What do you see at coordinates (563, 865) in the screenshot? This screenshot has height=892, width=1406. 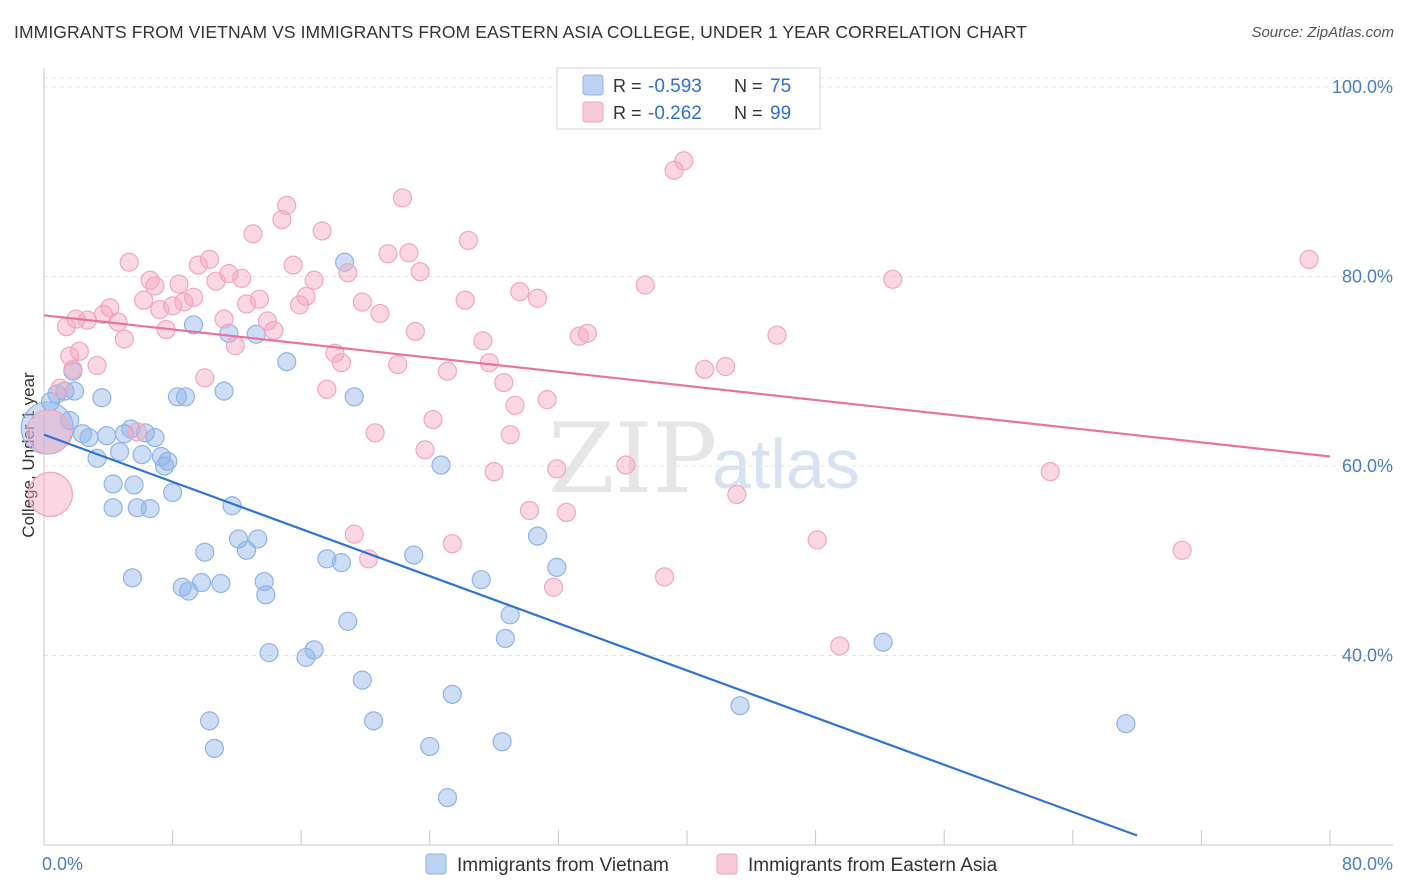 I see `series-legend-label-vietnam: Immigrants from Vietnam` at bounding box center [563, 865].